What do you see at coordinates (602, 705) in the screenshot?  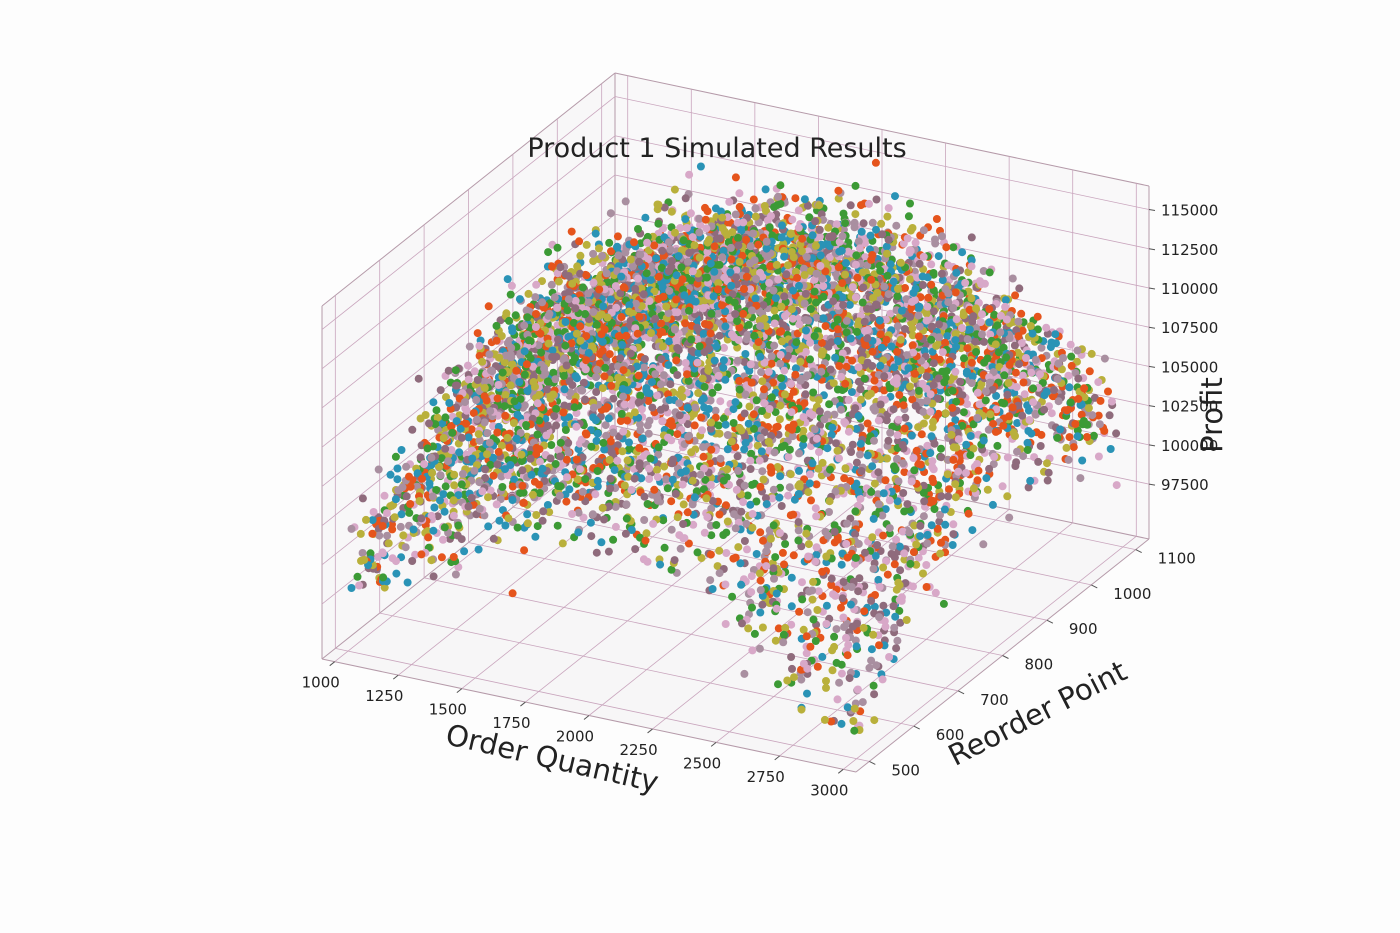 I see `floor-gridline-y` at bounding box center [602, 705].